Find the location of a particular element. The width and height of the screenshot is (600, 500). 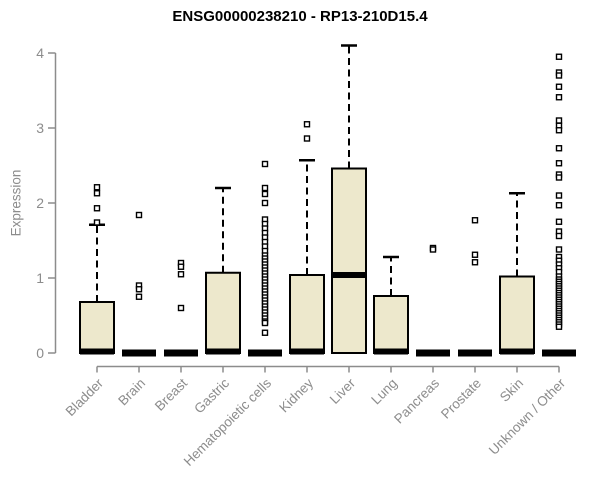

x-tick-label: Gastric is located at coordinates (211, 395).